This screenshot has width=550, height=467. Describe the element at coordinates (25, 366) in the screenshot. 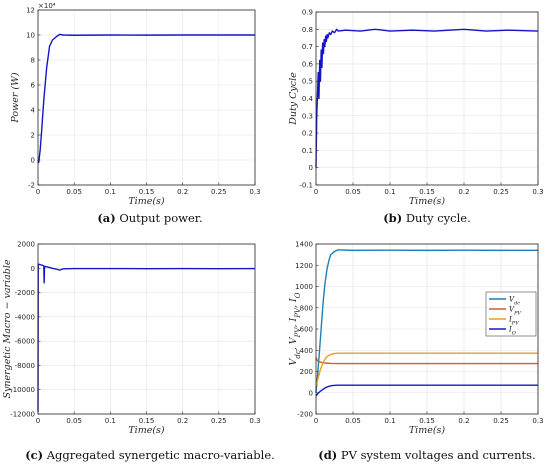

I see `y-tick-label: -8000` at that location.